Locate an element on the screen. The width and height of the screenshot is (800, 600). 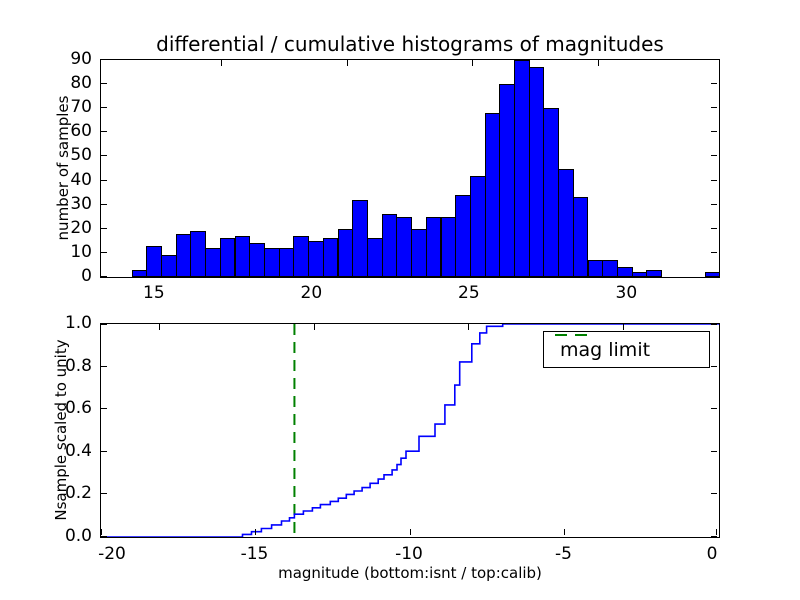
tick-label: -20 is located at coordinates (112, 554).